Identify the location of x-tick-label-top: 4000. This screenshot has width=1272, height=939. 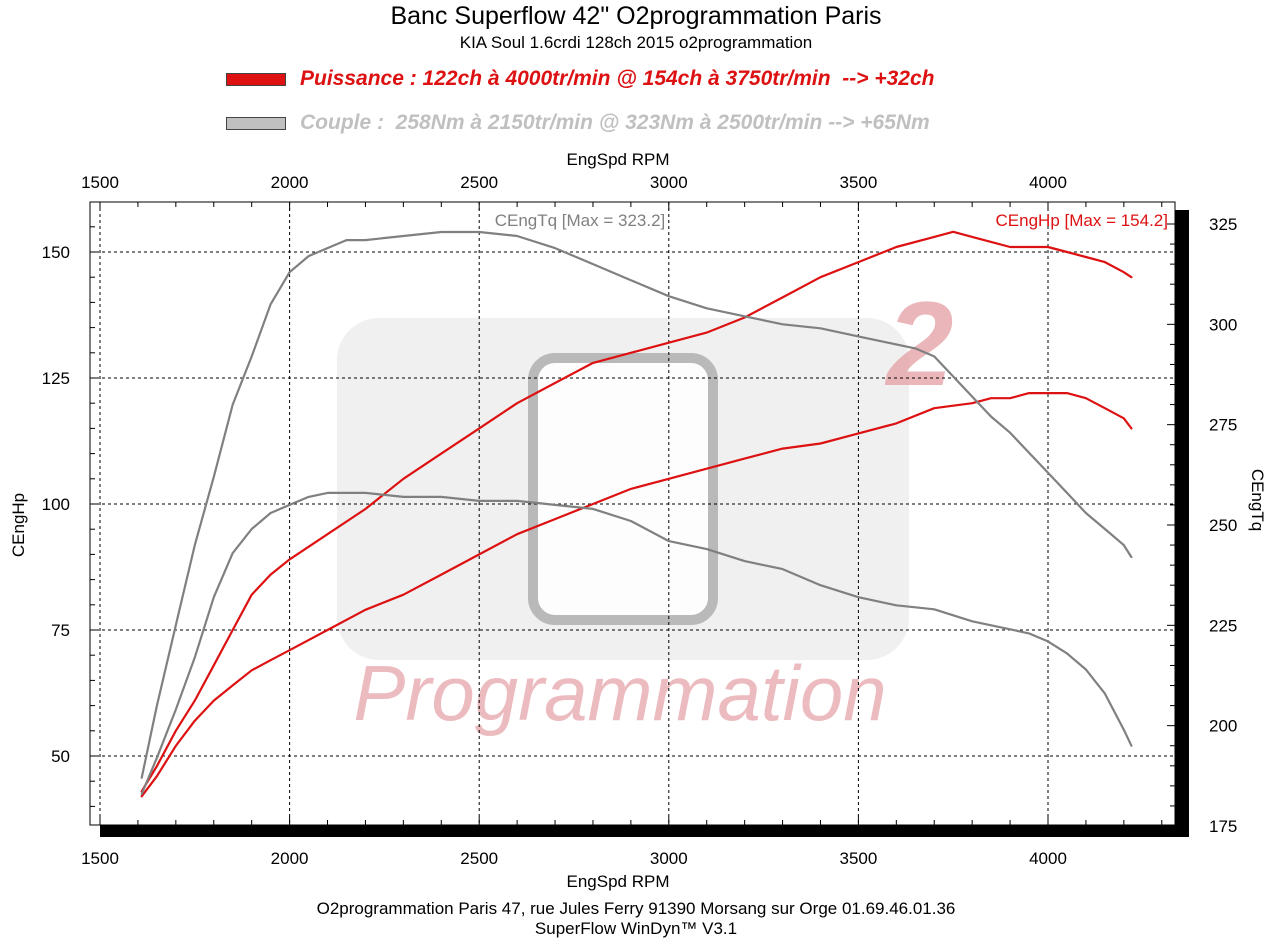
(1048, 182).